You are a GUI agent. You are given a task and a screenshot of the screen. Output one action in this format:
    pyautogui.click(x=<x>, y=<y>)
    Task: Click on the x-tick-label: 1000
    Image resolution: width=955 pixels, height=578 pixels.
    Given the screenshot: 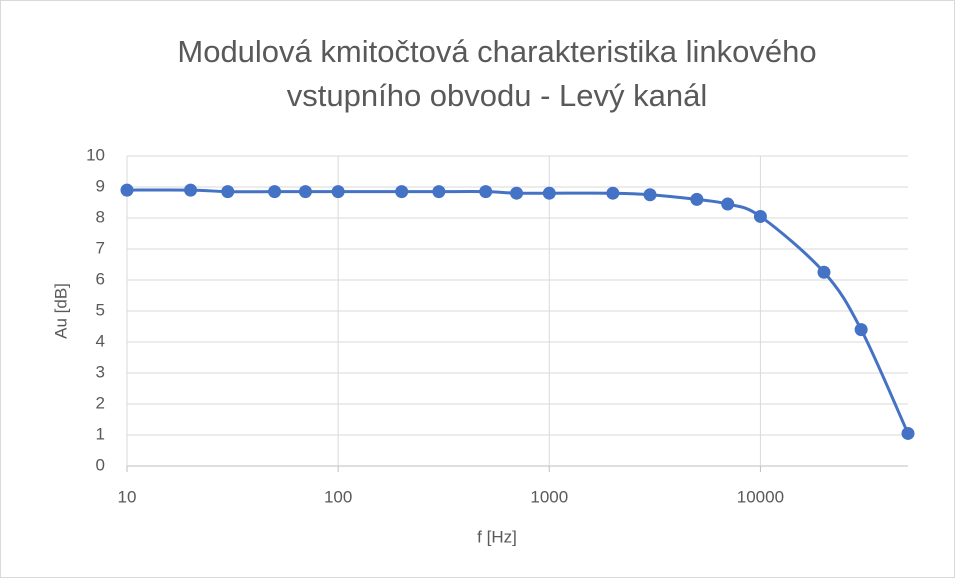 What is the action you would take?
    pyautogui.click(x=549, y=496)
    